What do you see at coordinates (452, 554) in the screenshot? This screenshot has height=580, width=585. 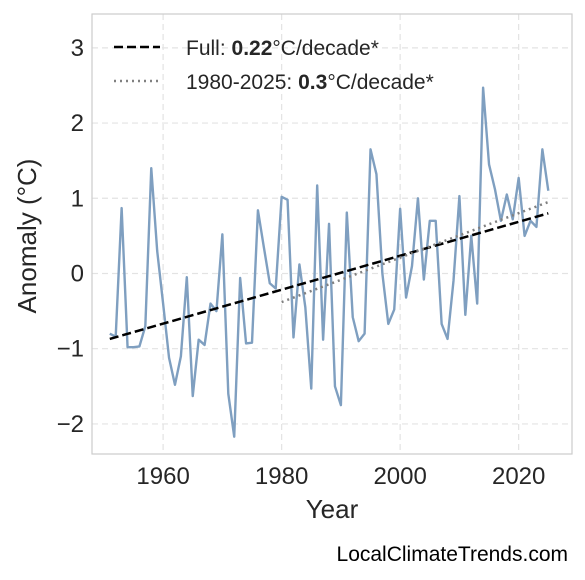 I see `watermark: LocalClimateTrends.com` at bounding box center [452, 554].